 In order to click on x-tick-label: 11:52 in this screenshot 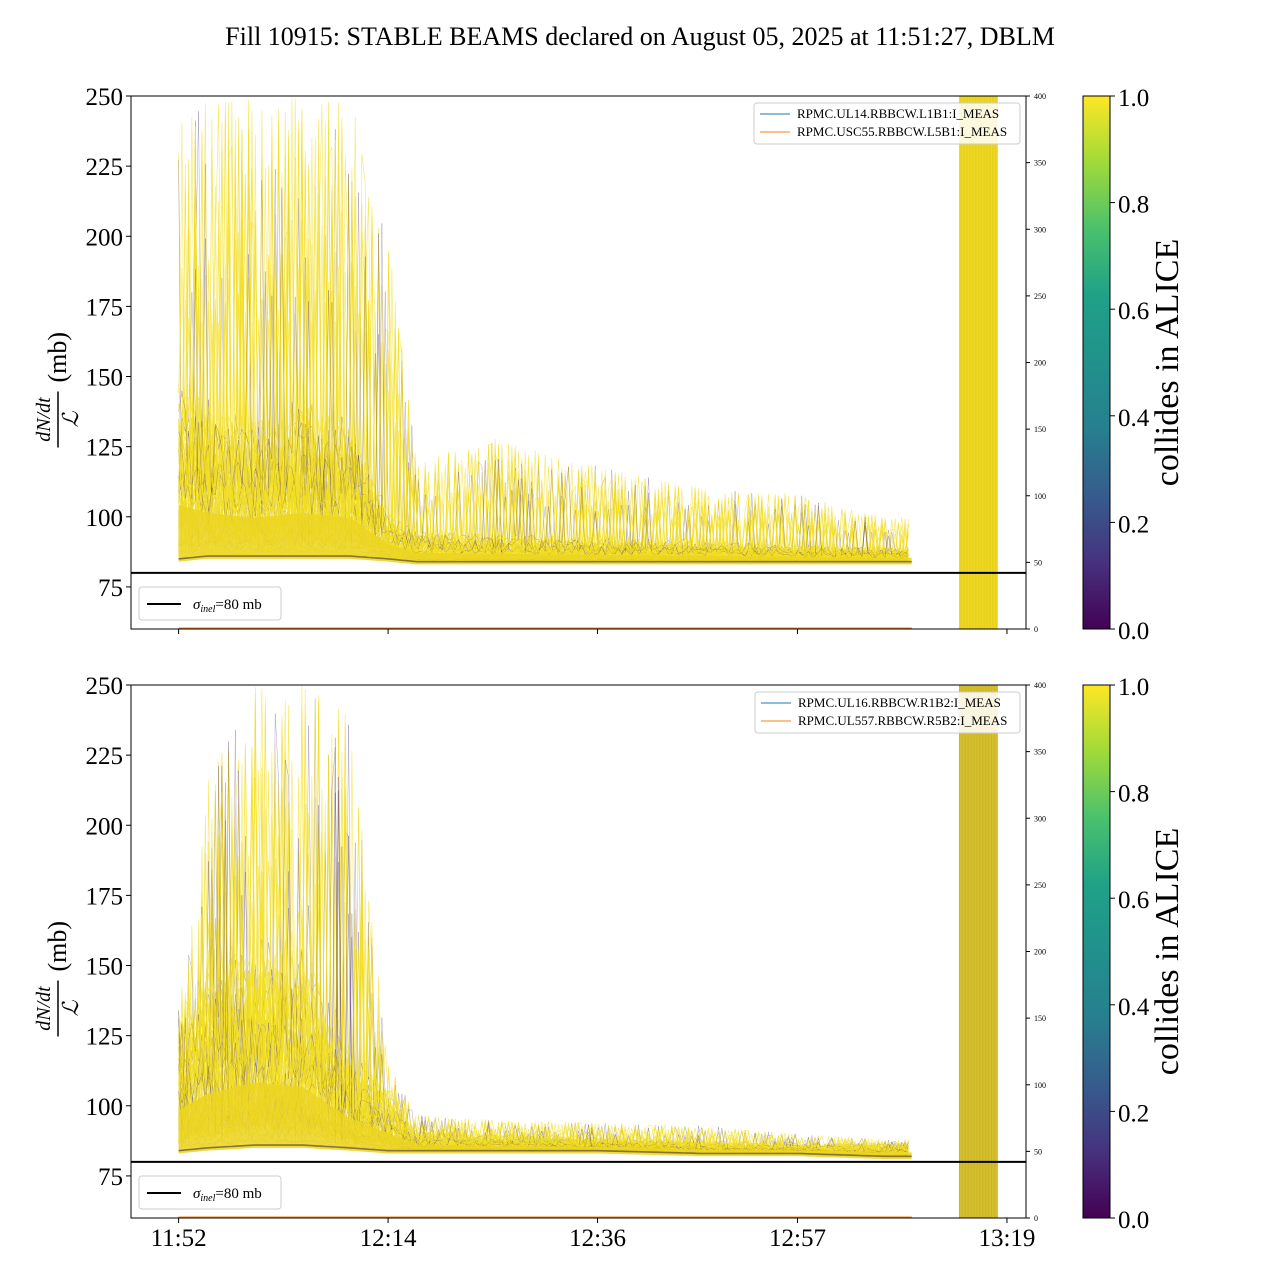, I will do `click(179, 1238)`.